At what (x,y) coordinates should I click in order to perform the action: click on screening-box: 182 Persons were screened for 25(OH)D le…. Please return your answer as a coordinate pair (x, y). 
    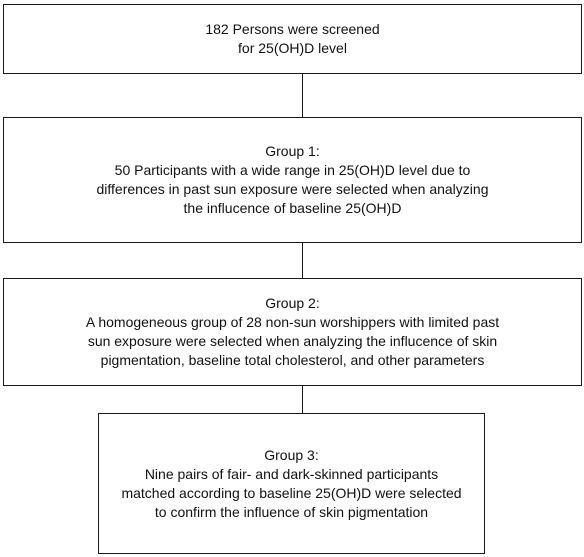
    Looking at the image, I should click on (292, 39).